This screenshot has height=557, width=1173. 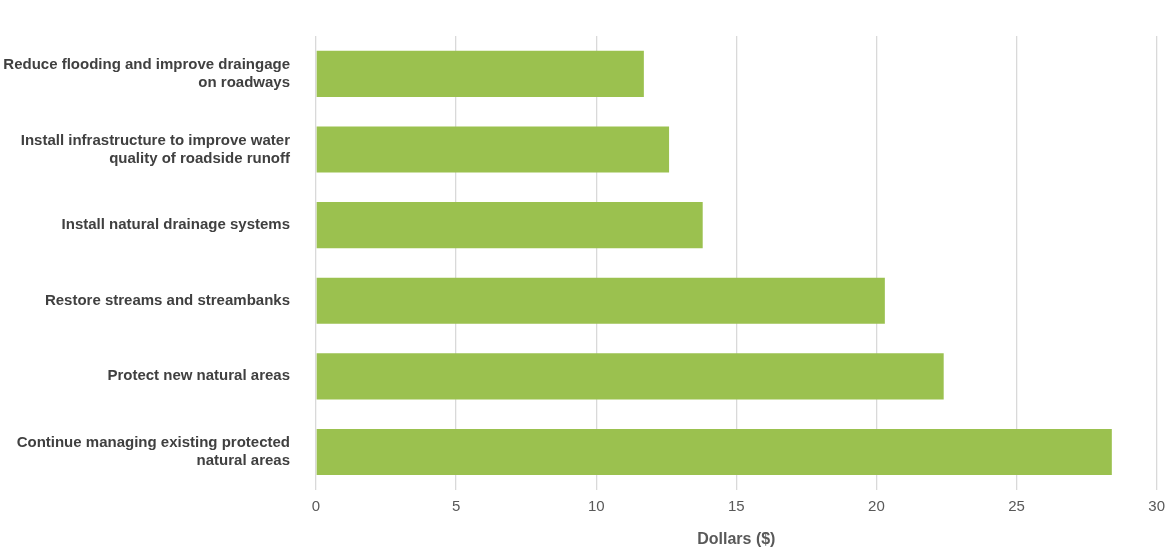 What do you see at coordinates (316, 505) in the screenshot?
I see `x-tick-label: 0` at bounding box center [316, 505].